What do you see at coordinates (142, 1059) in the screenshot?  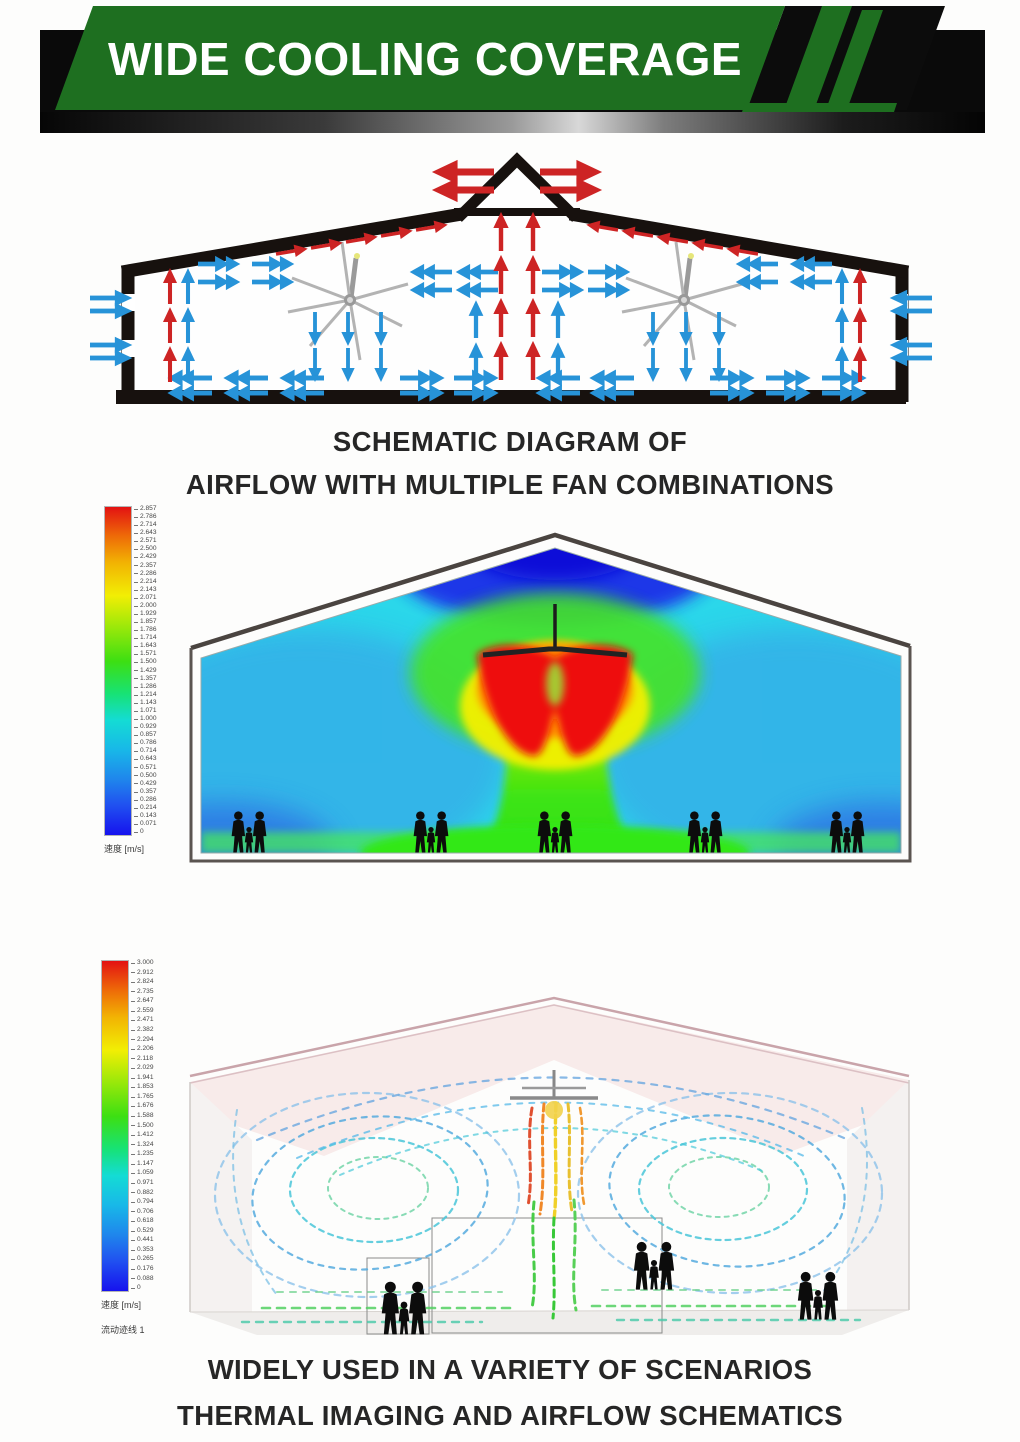 I see `legend-tick: 2.118` at bounding box center [142, 1059].